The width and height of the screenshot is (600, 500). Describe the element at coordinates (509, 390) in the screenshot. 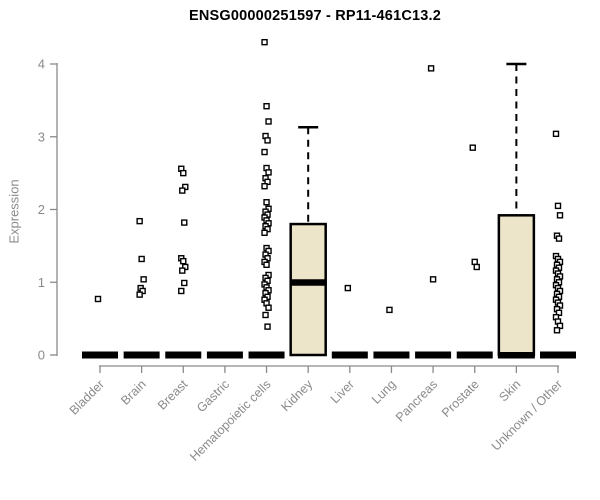

I see `x-tick-label-skin: Skin` at that location.